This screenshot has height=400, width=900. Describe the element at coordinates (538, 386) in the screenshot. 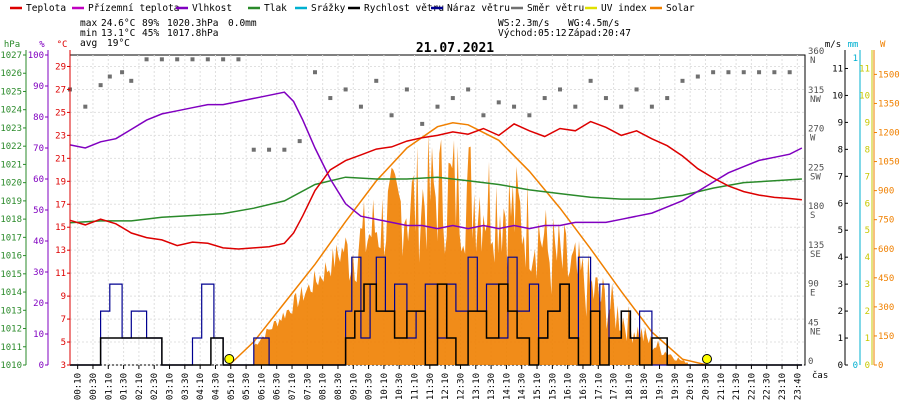

I see `x-tick-label: 15:10` at that location.